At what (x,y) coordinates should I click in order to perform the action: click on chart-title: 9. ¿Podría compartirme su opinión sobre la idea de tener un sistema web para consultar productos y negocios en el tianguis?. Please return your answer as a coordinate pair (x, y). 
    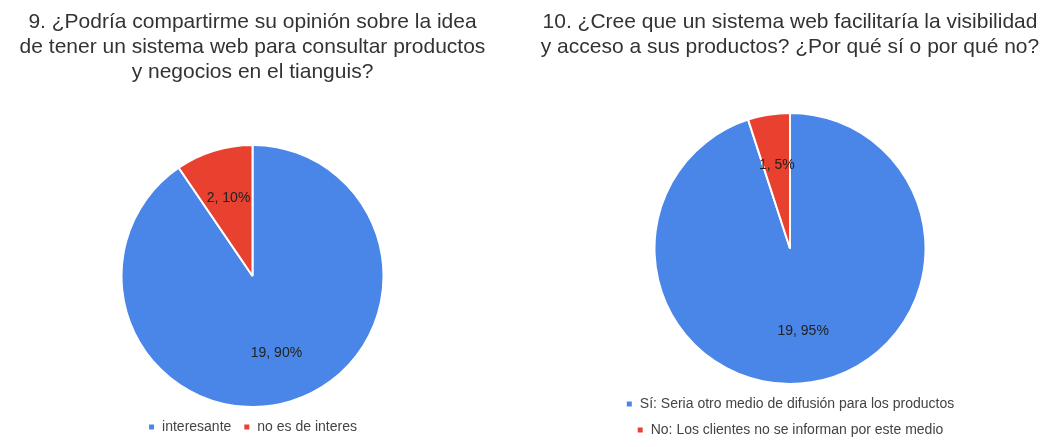
    Looking at the image, I should click on (252, 46).